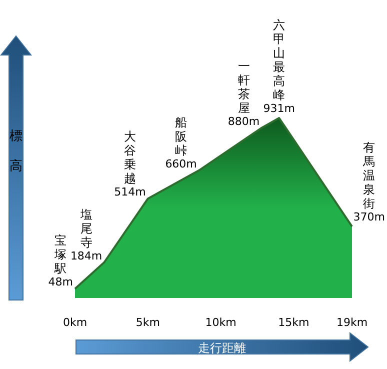 The width and height of the screenshot is (387, 369). I want to click on value-label: 514m, so click(130, 192).